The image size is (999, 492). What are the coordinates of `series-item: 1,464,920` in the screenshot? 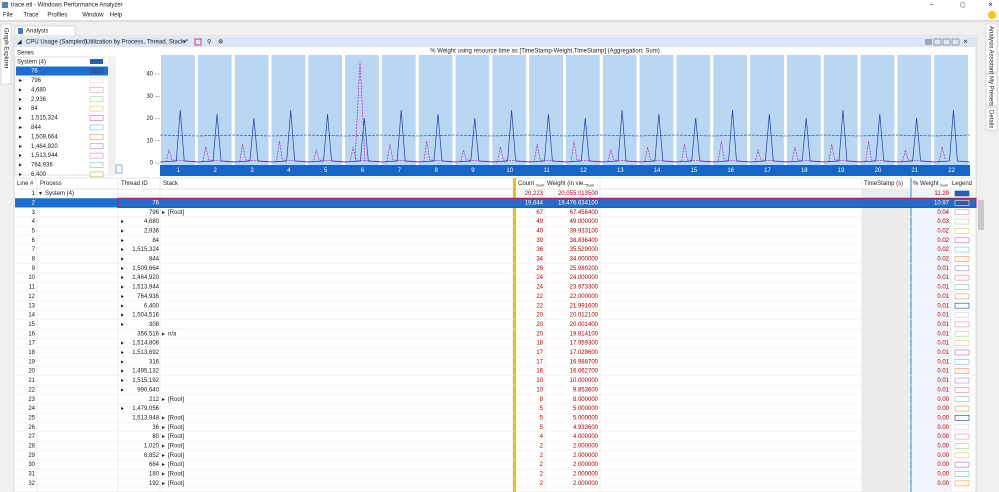 It's located at (44, 147).